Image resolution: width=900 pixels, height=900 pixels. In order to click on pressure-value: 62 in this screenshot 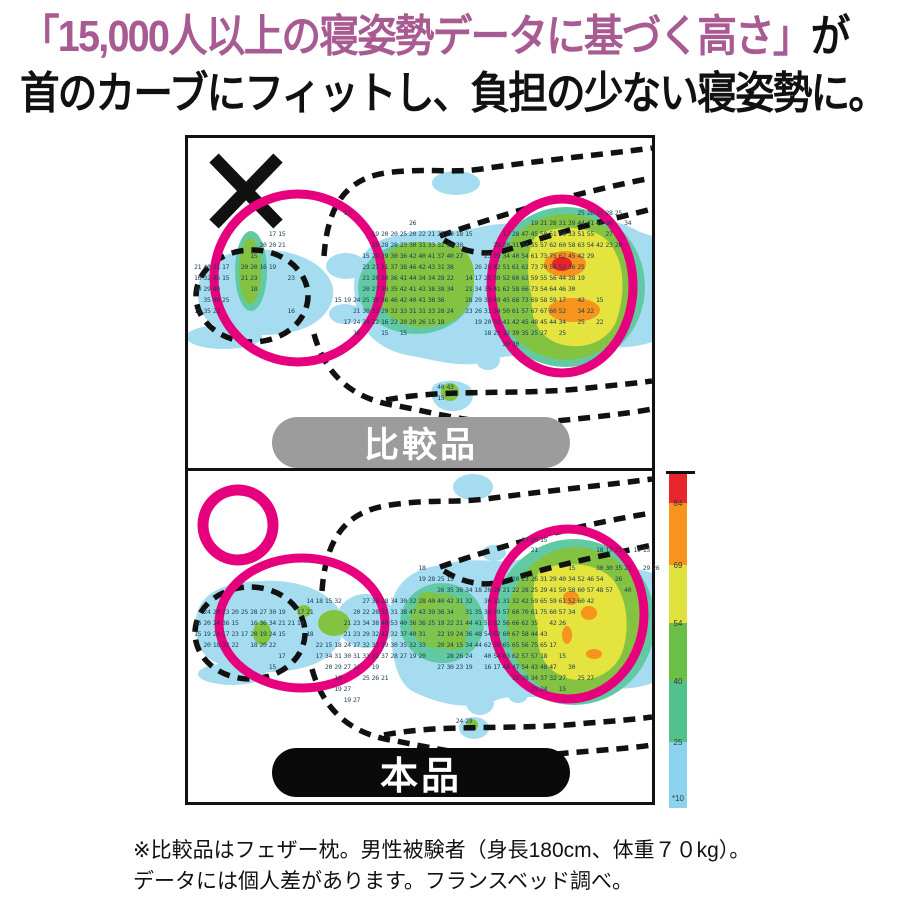, I will do `click(487, 645)`.